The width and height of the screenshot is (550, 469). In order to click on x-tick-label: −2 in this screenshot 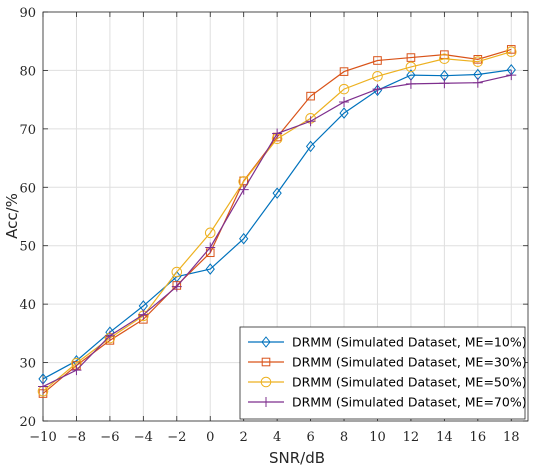, I will do `click(176, 437)`.